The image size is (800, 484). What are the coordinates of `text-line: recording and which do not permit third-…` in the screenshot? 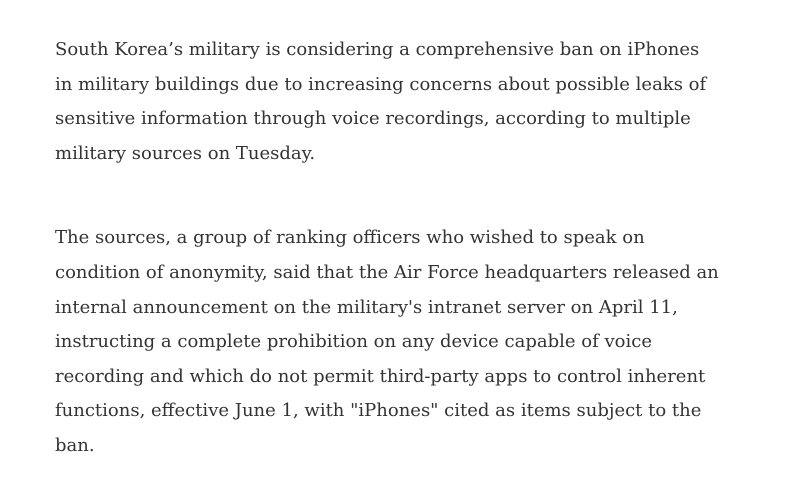 It's located at (380, 376).